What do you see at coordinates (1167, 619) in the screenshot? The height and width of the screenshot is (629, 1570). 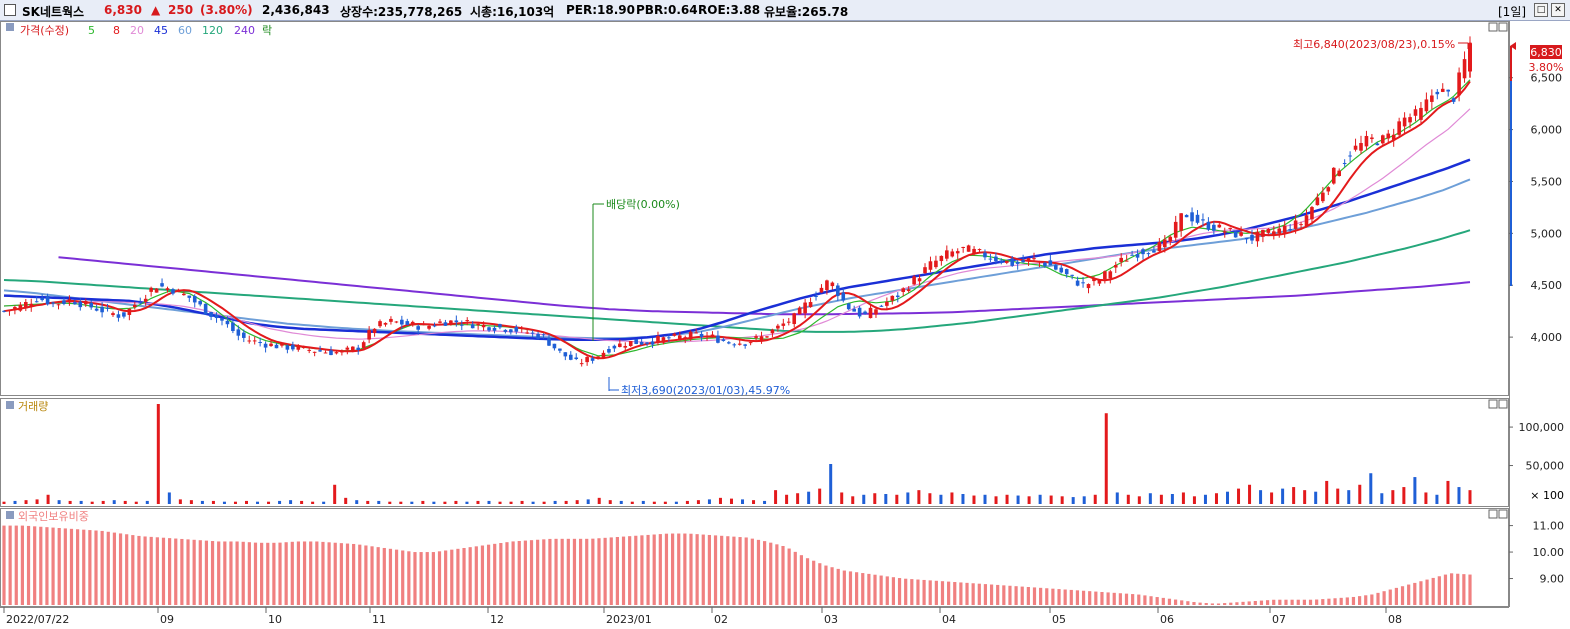 I see `x-tick-label: 06` at bounding box center [1167, 619].